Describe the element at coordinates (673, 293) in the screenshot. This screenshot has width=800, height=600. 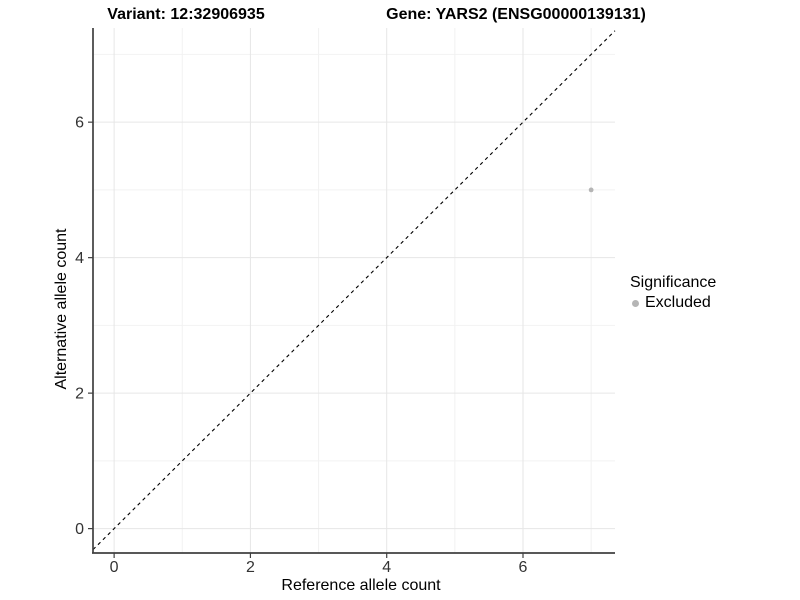
I see `legend: Significance Excluded` at that location.